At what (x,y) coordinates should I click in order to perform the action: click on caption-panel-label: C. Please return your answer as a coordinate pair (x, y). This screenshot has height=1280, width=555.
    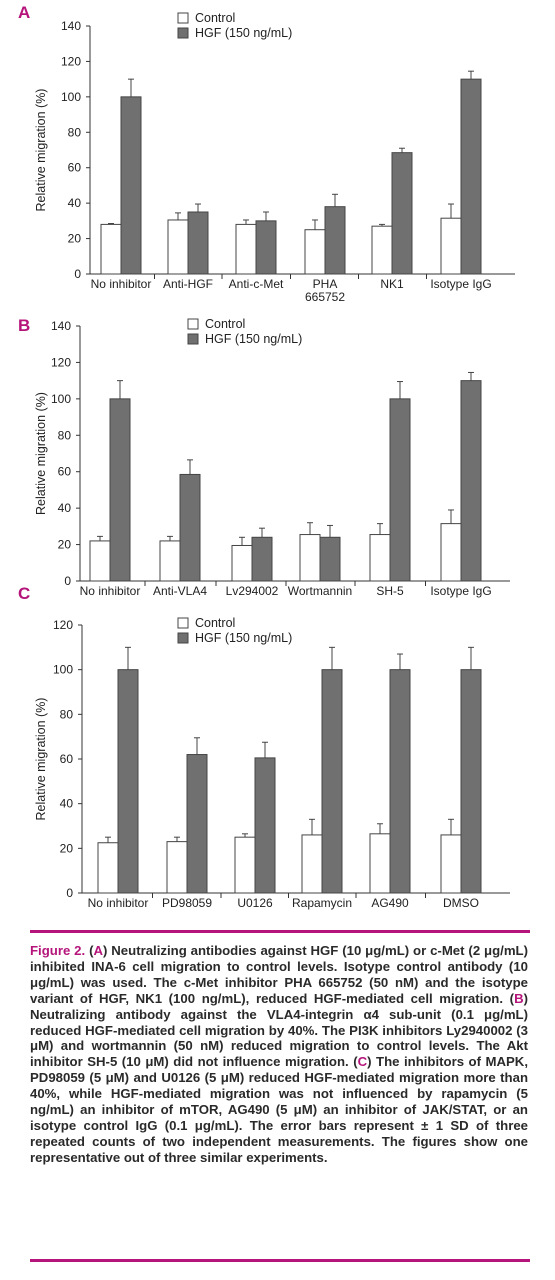
    Looking at the image, I should click on (362, 1062).